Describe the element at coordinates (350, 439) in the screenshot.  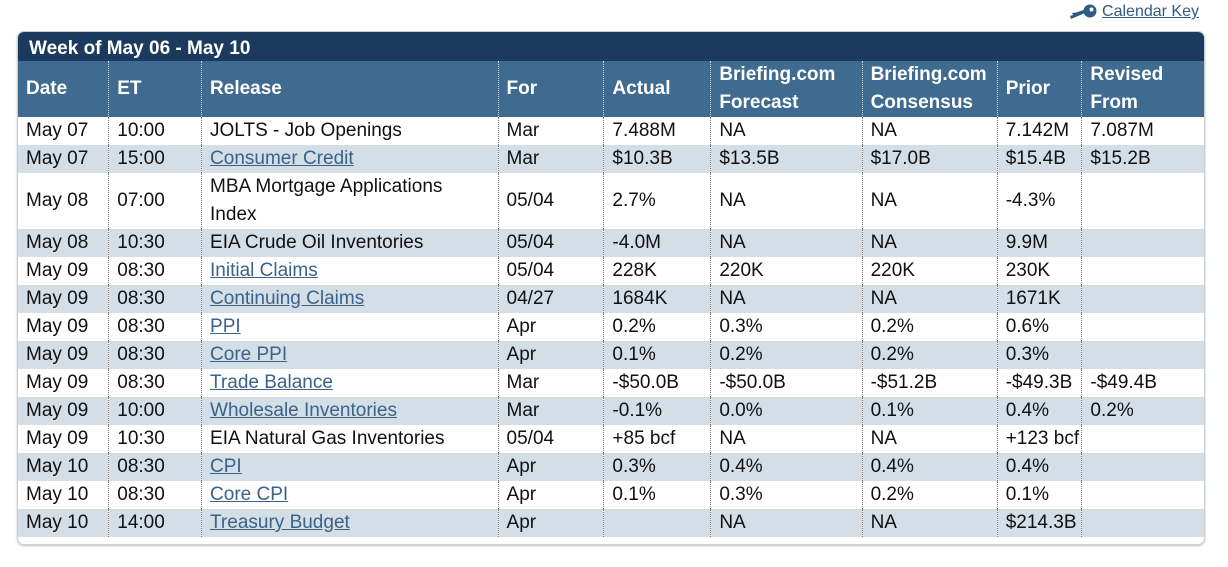
I see `cell-release: EIA Natural Gas Inventories` at that location.